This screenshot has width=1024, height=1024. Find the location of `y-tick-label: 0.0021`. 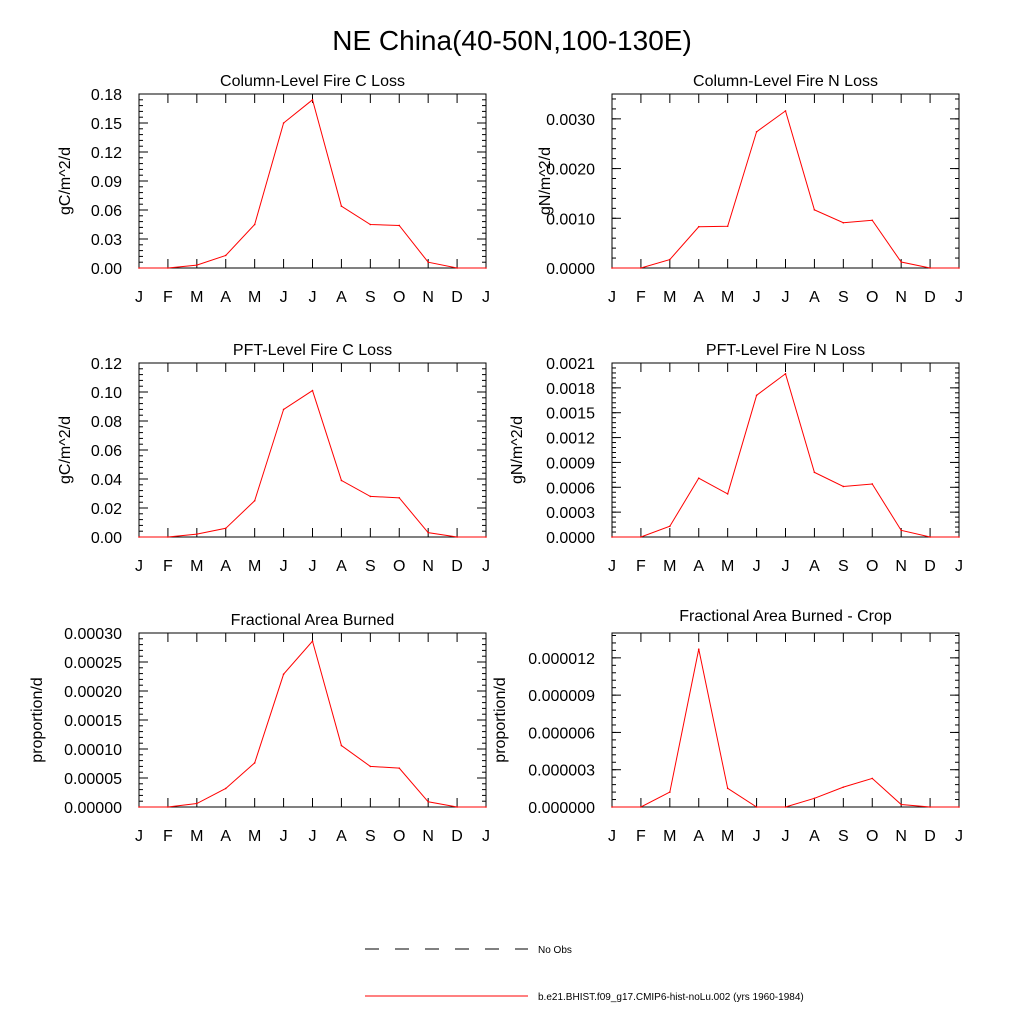

y-tick-label: 0.0021 is located at coordinates (570, 364).